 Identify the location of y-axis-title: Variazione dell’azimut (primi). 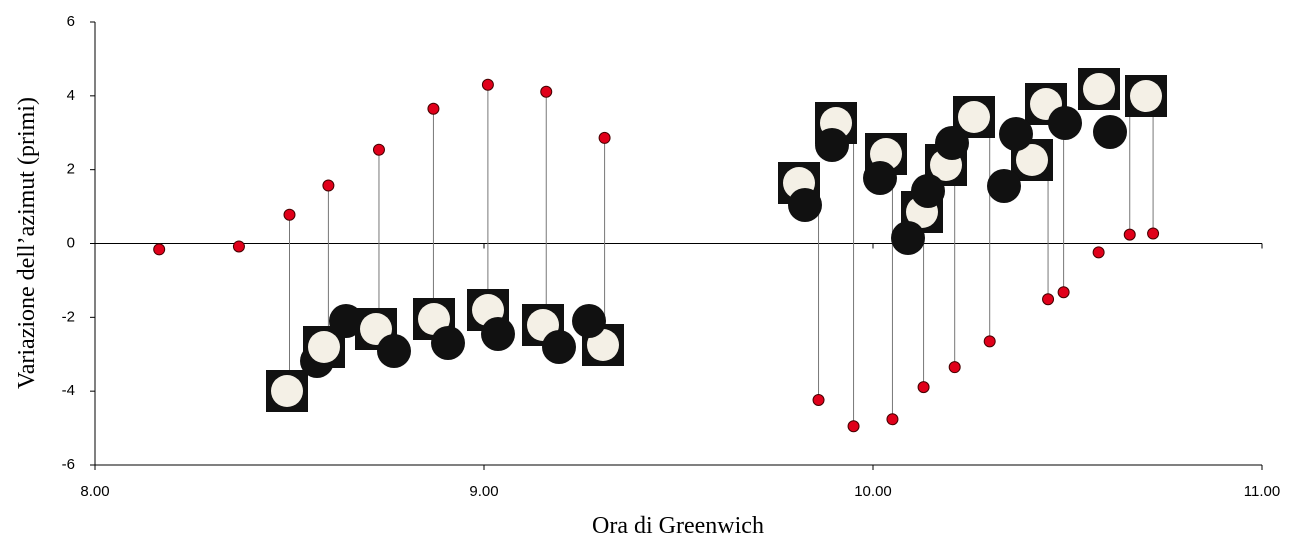
(27, 243).